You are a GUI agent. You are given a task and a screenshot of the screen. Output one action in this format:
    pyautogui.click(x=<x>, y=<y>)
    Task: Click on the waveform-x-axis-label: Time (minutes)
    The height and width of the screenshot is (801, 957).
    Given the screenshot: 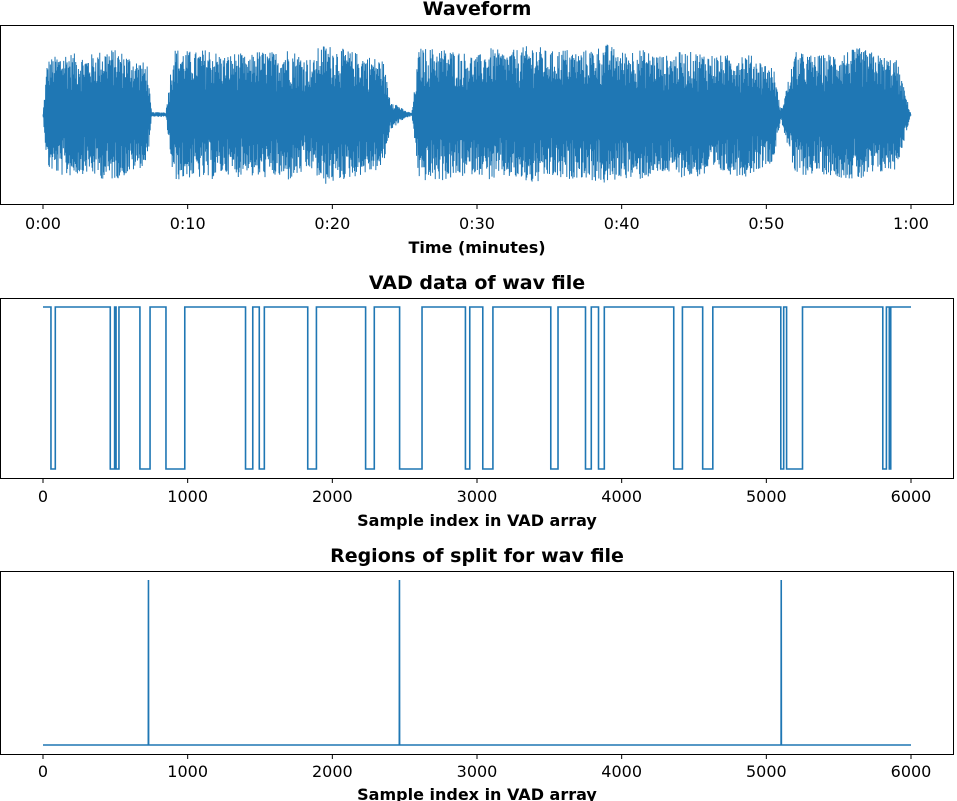 What is the action you would take?
    pyautogui.click(x=476, y=247)
    